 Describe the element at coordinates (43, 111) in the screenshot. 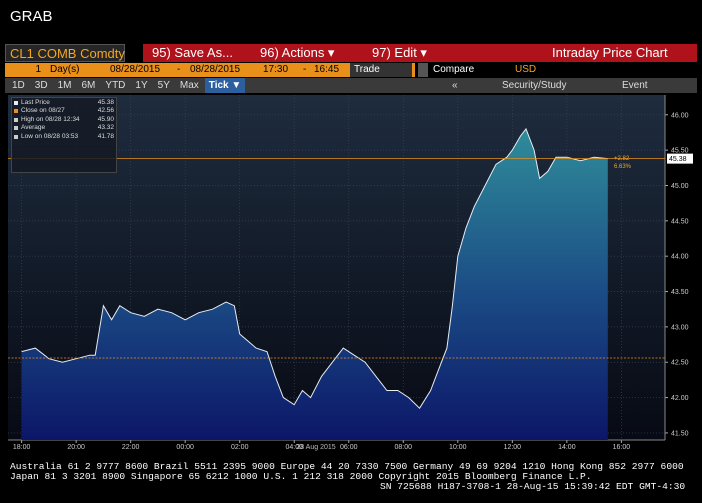

I see `legend-label: Close on 08/27` at that location.